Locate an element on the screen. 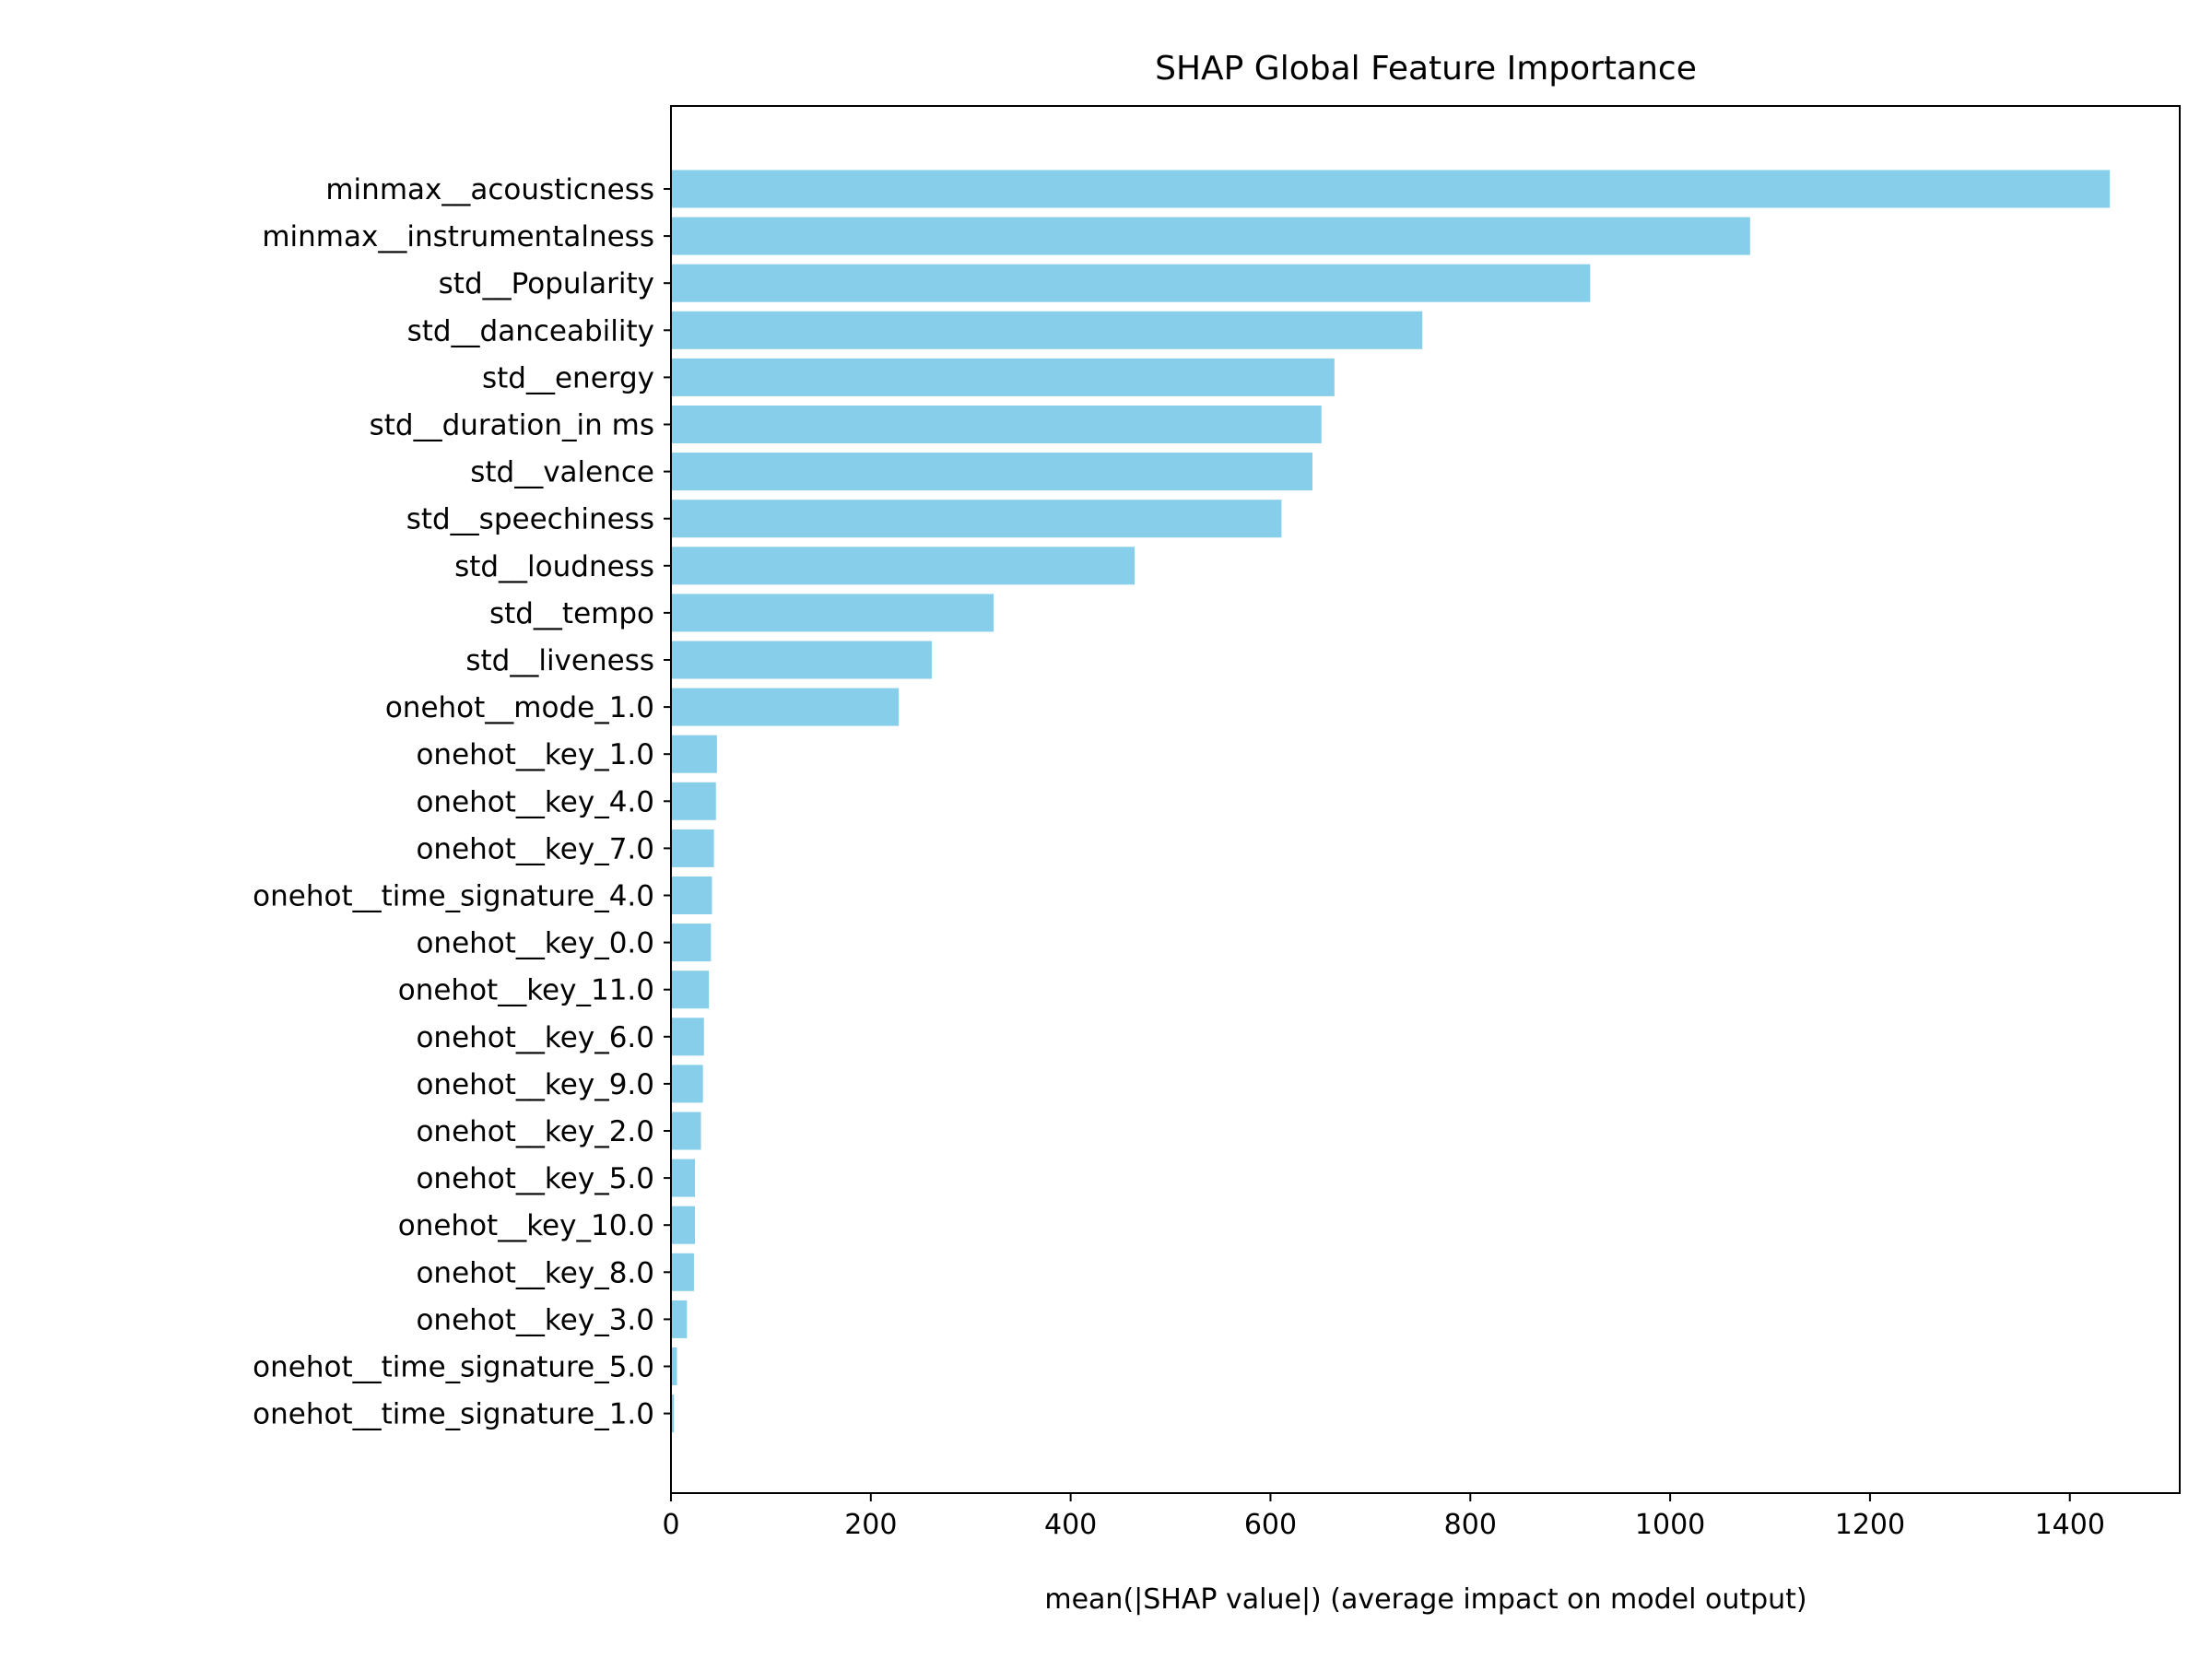 The width and height of the screenshot is (2212, 1659). x-tick-label: 200 is located at coordinates (870, 1525).